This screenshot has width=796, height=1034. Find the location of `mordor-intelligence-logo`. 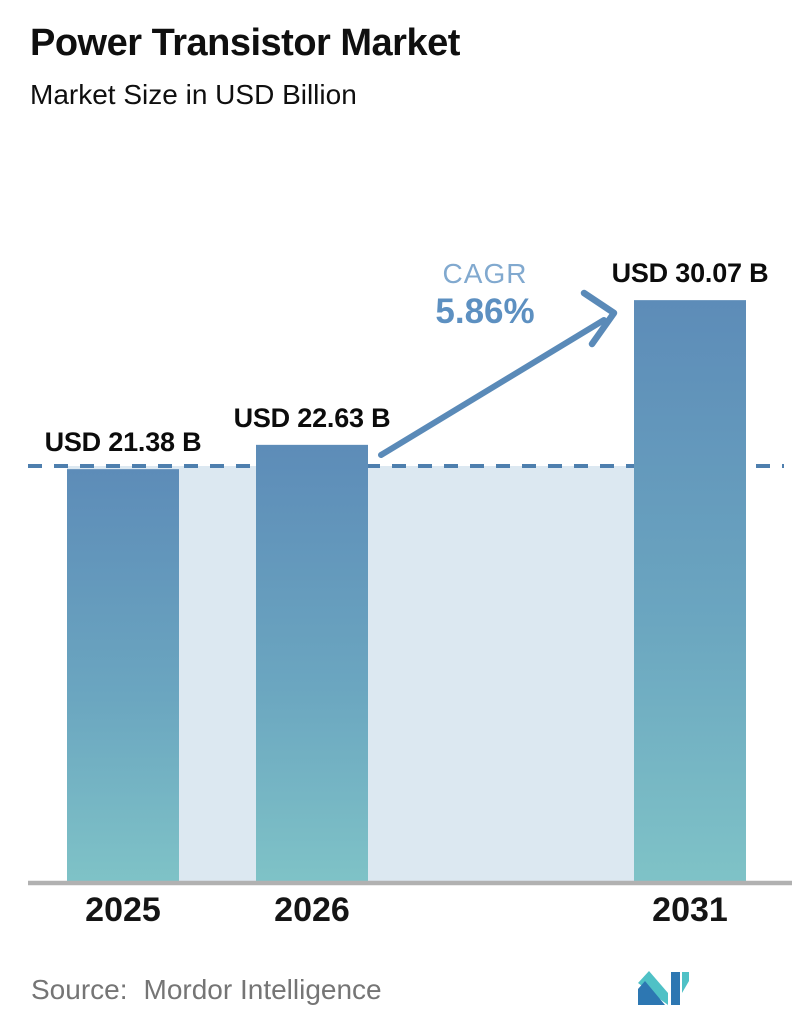

mordor-intelligence-logo is located at coordinates (663, 988).